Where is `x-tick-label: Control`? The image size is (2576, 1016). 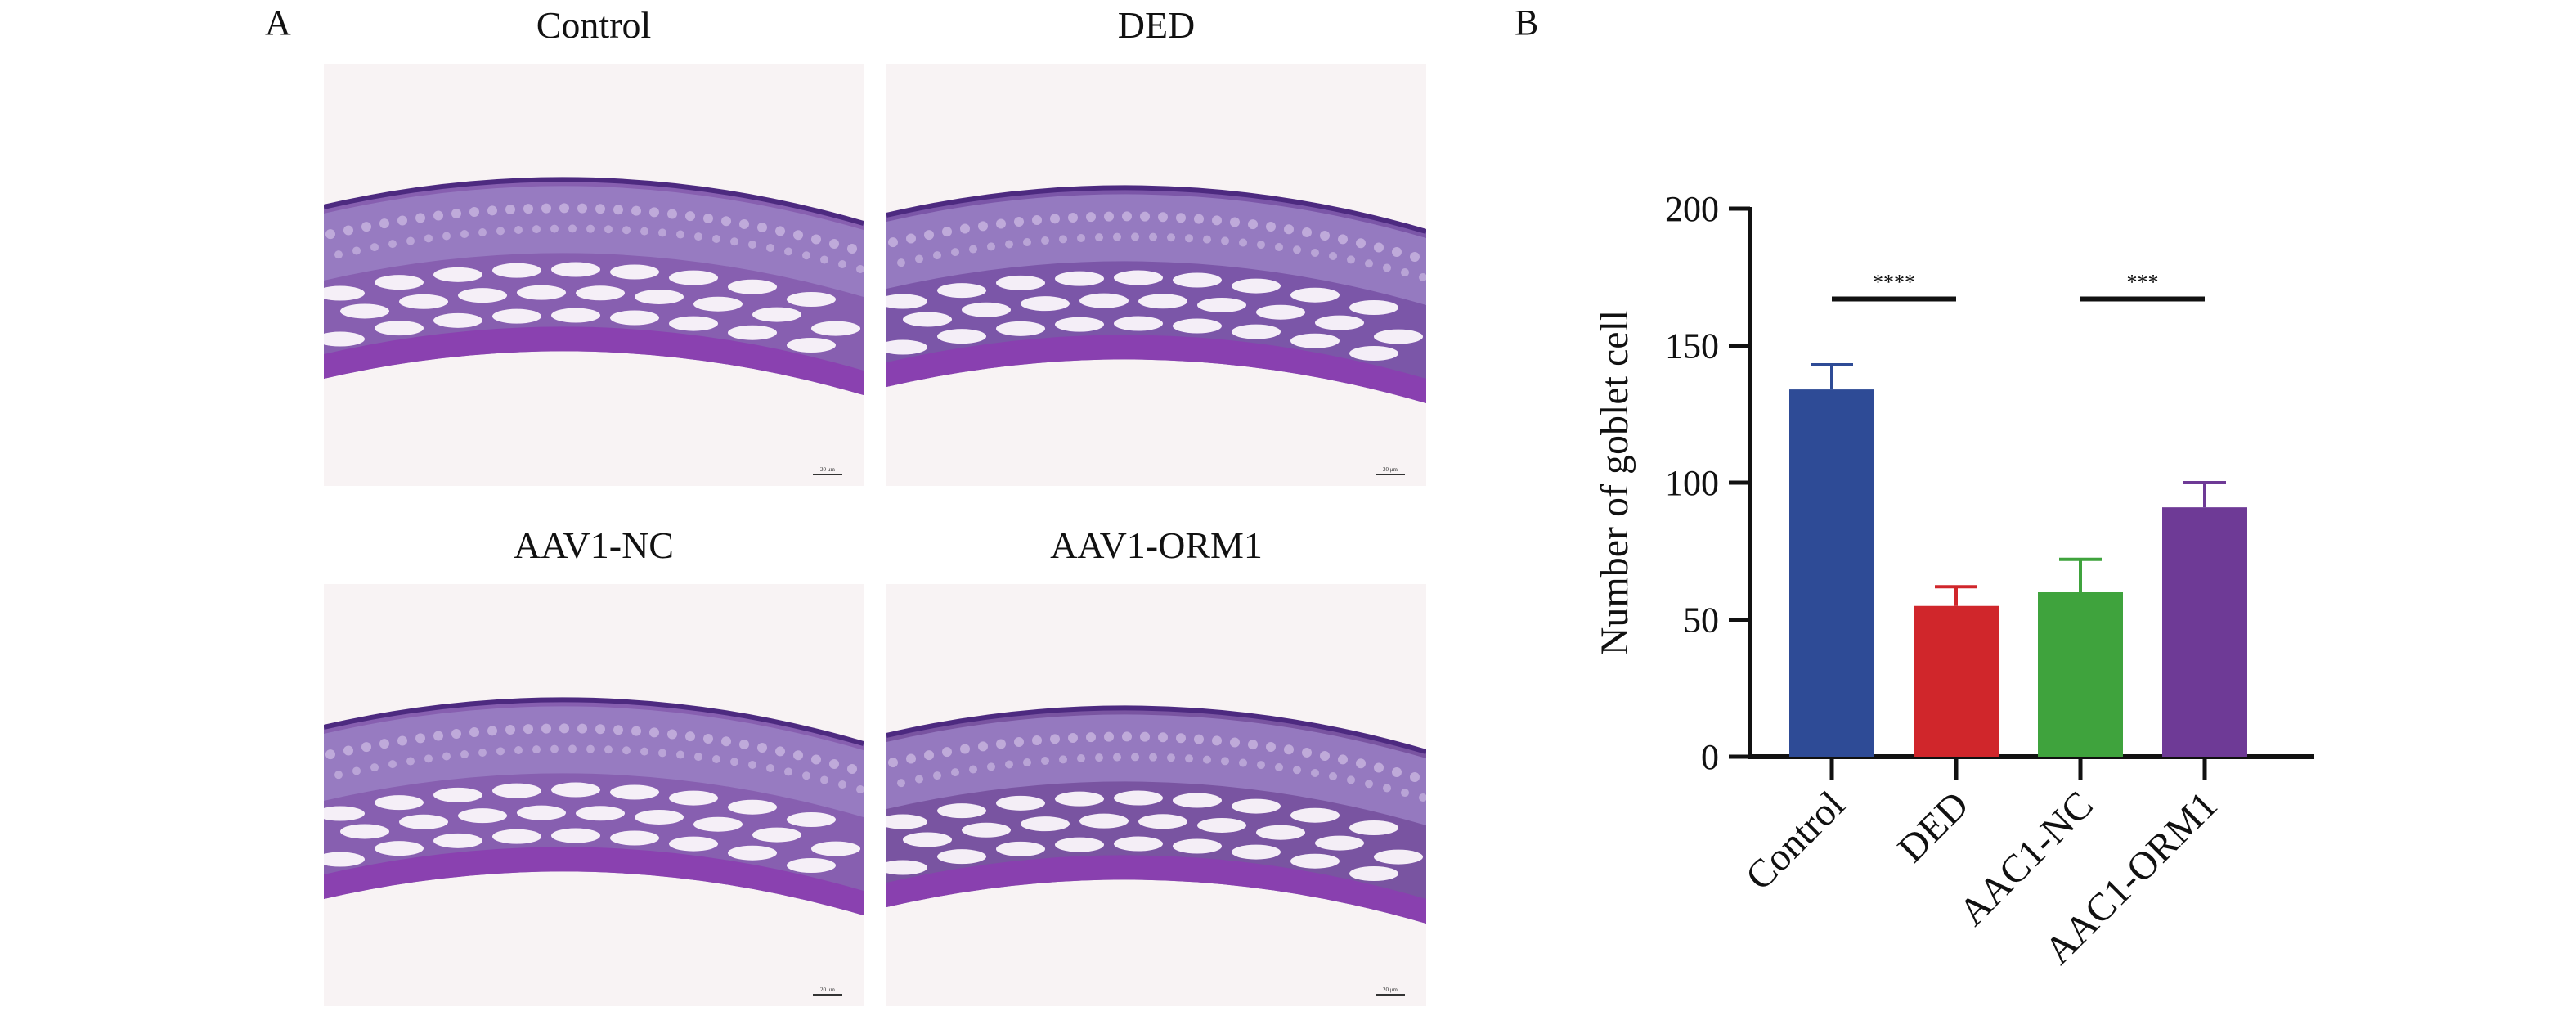
x-tick-label: Control is located at coordinates (1796, 840).